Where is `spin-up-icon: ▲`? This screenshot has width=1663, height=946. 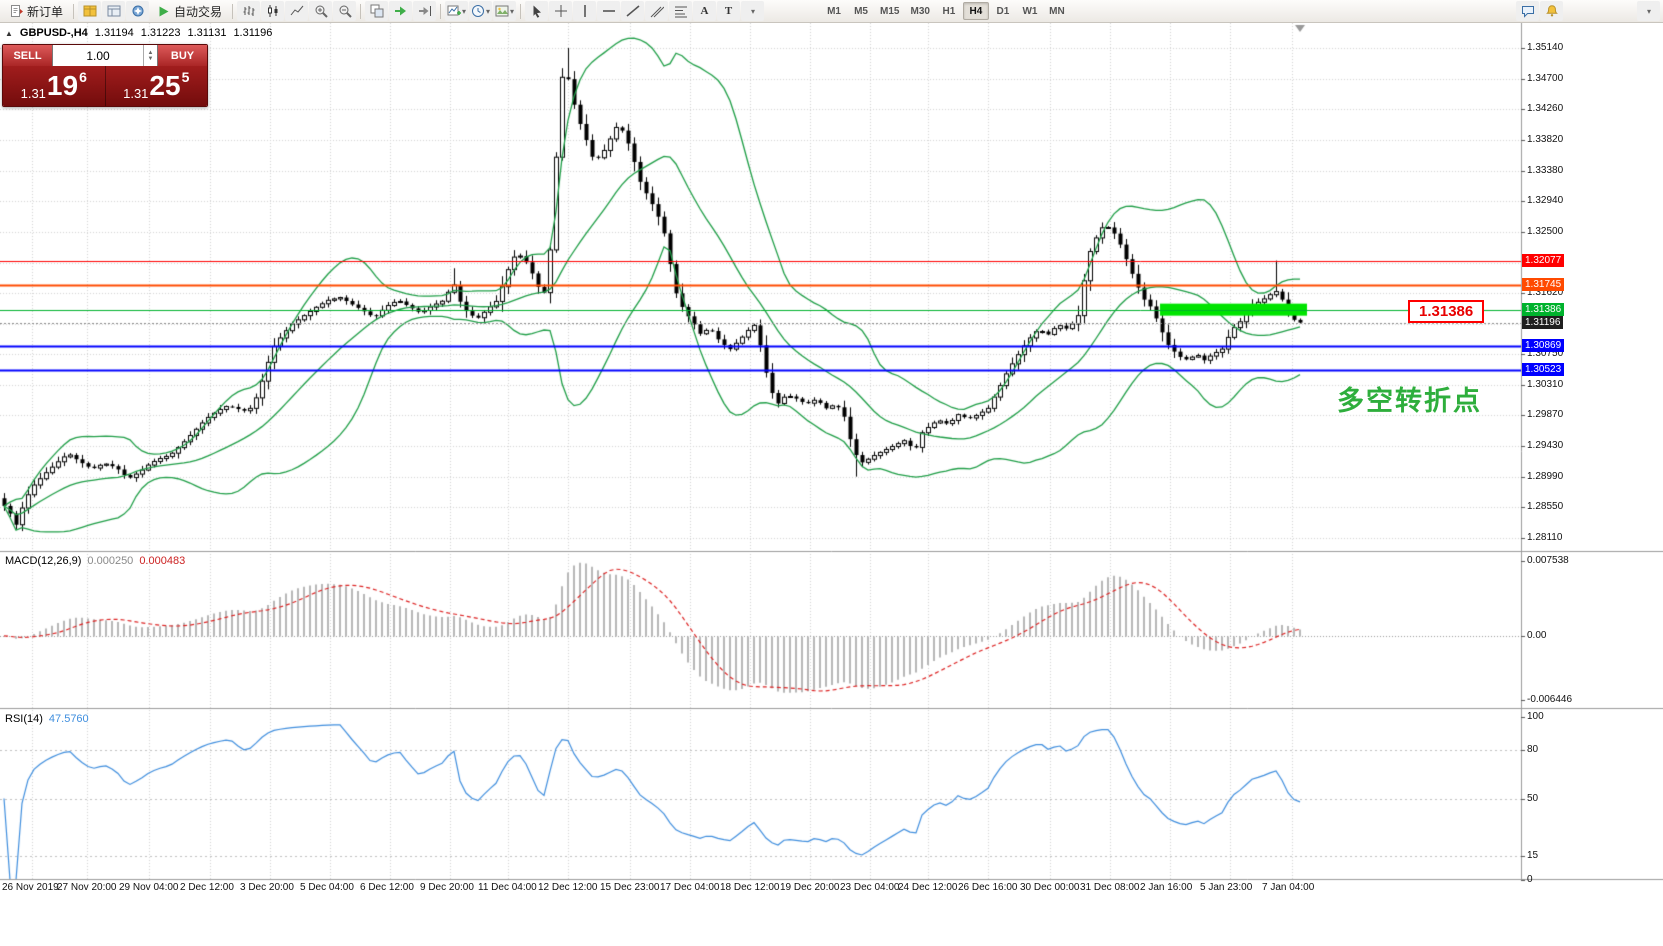 spin-up-icon: ▲ is located at coordinates (150, 52).